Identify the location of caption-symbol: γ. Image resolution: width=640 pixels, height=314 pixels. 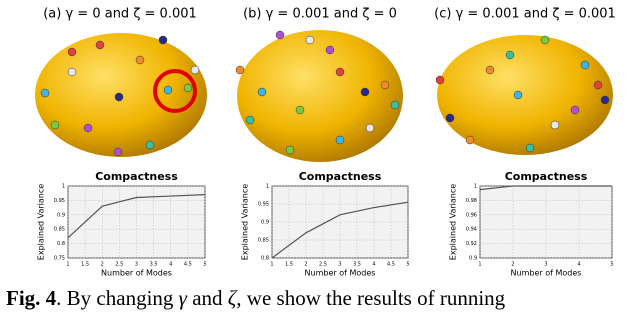
(183, 298).